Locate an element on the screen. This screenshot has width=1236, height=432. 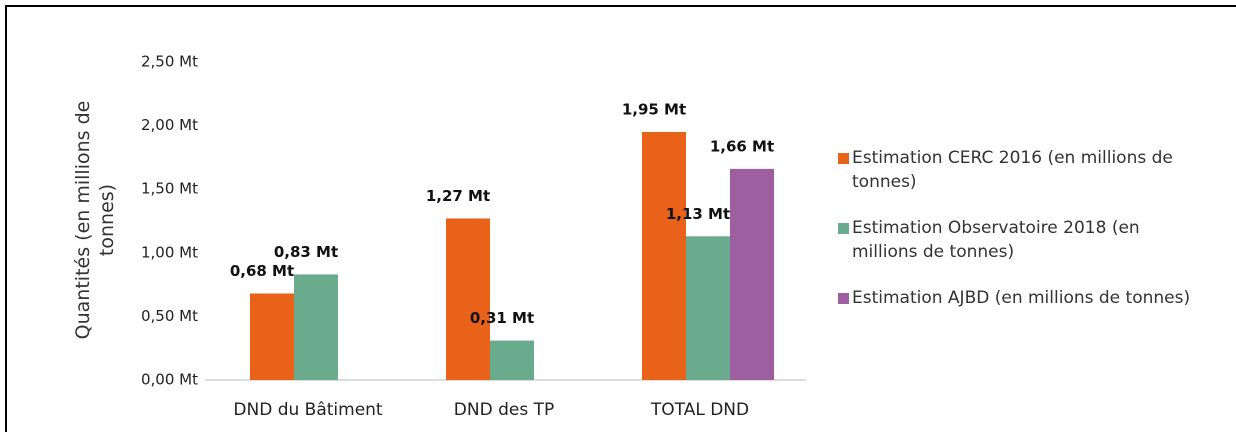
data-label: 1,95 Mt is located at coordinates (654, 109).